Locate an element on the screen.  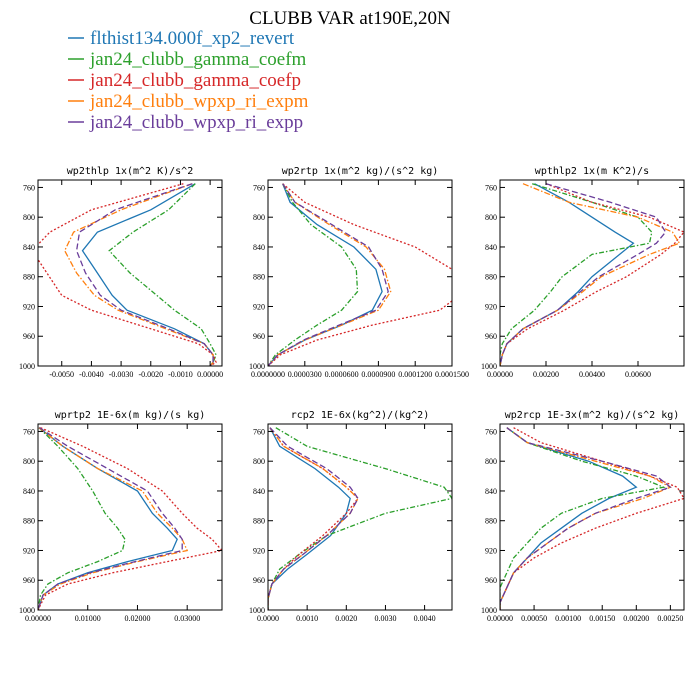
x-tick-label: 0.0020 is located at coordinates (346, 618).